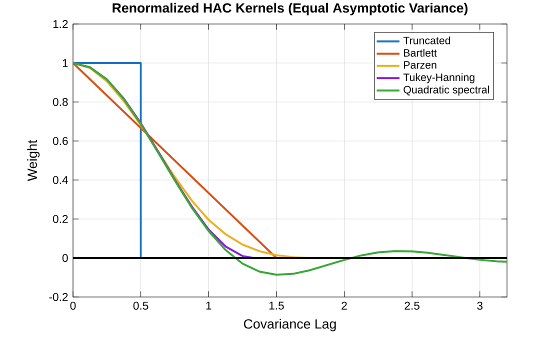 This screenshot has height=337, width=560. What do you see at coordinates (65, 258) in the screenshot?
I see `y-tick-label: 0` at bounding box center [65, 258].